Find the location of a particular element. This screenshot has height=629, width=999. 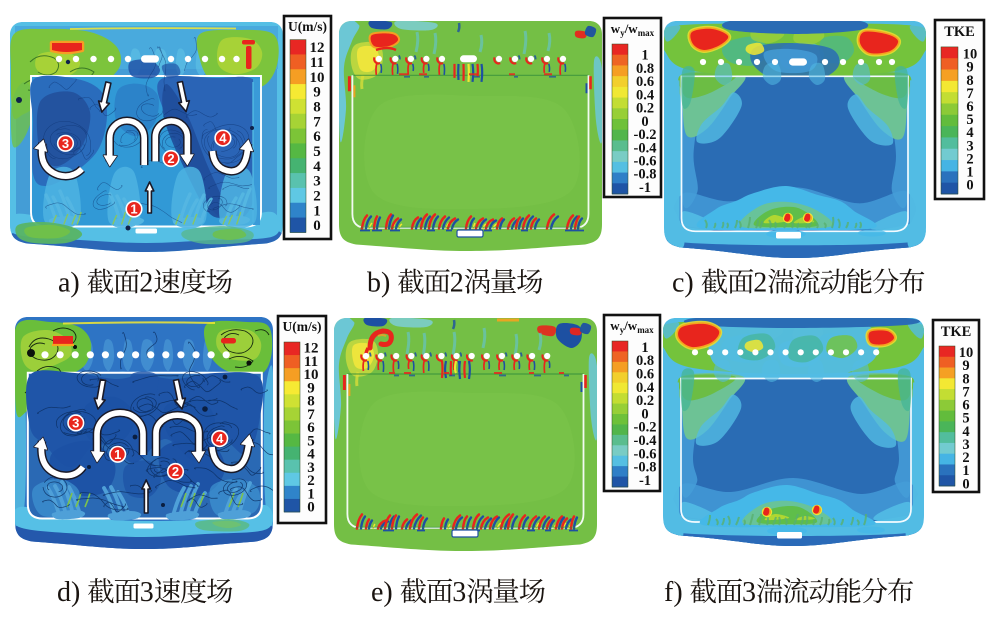

svg-text: b) is located at coordinates (378, 283).